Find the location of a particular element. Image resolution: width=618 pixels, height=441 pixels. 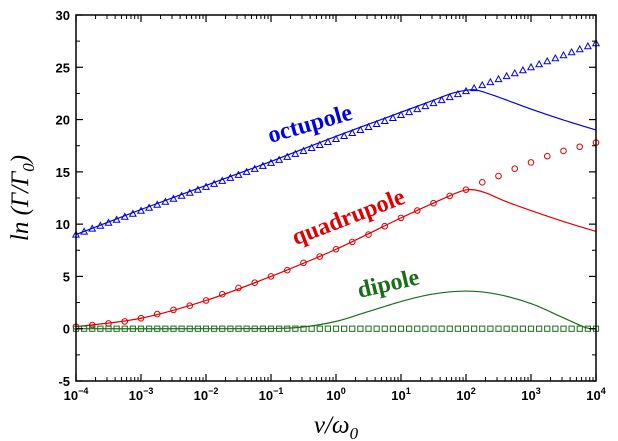

y-tick-label: 0 is located at coordinates (66, 329).